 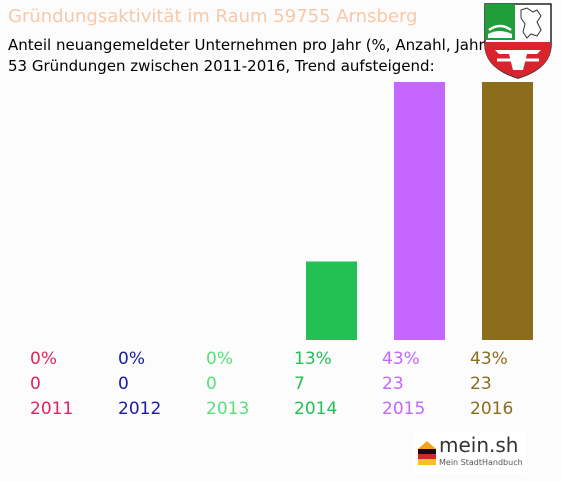 What do you see at coordinates (123, 384) in the screenshot?
I see `count-label-2012: 0` at bounding box center [123, 384].